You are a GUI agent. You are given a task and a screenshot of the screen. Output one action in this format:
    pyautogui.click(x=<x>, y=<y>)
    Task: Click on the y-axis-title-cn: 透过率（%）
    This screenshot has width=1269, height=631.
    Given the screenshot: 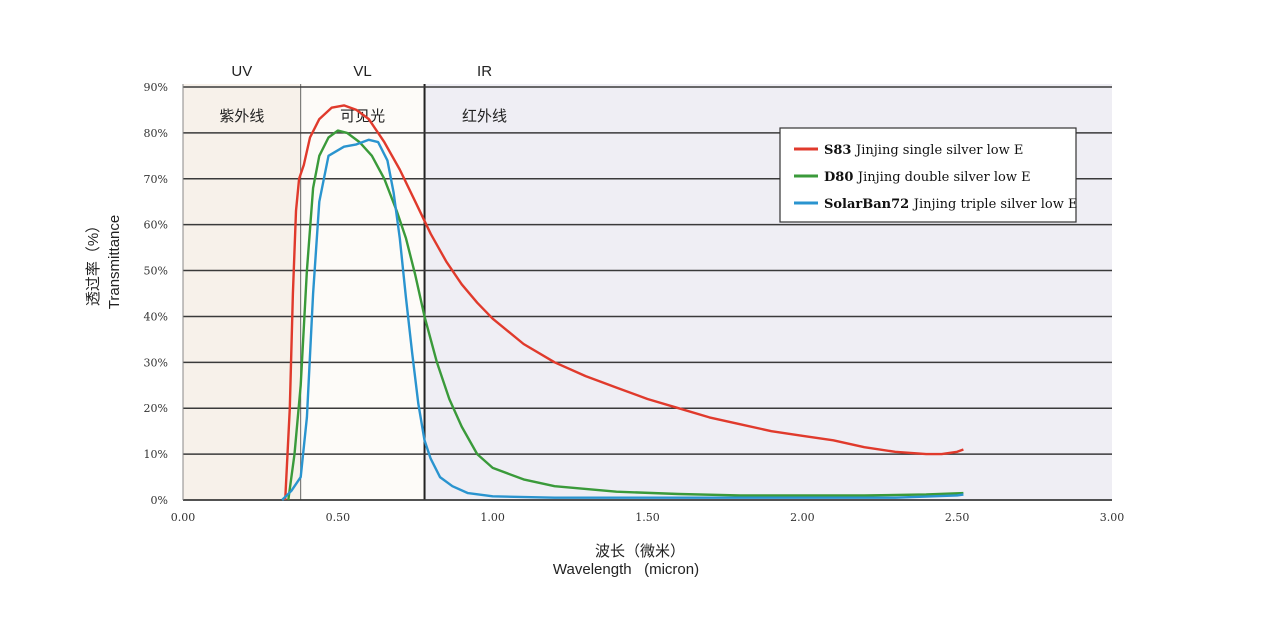 What is the action you would take?
    pyautogui.click(x=93, y=262)
    